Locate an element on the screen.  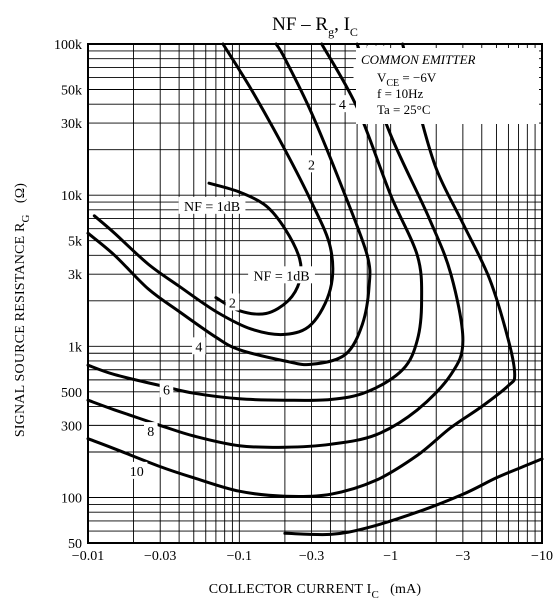
x-axis-label: COLLECTOR CURRENT IC (mA) is located at coordinates (315, 591).